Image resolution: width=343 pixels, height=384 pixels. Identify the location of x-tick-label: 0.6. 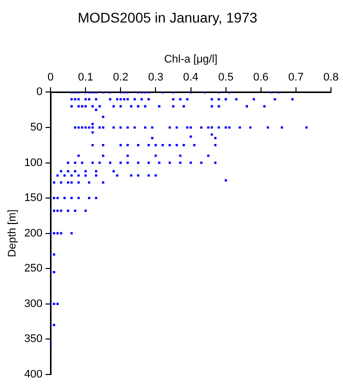
(261, 78).